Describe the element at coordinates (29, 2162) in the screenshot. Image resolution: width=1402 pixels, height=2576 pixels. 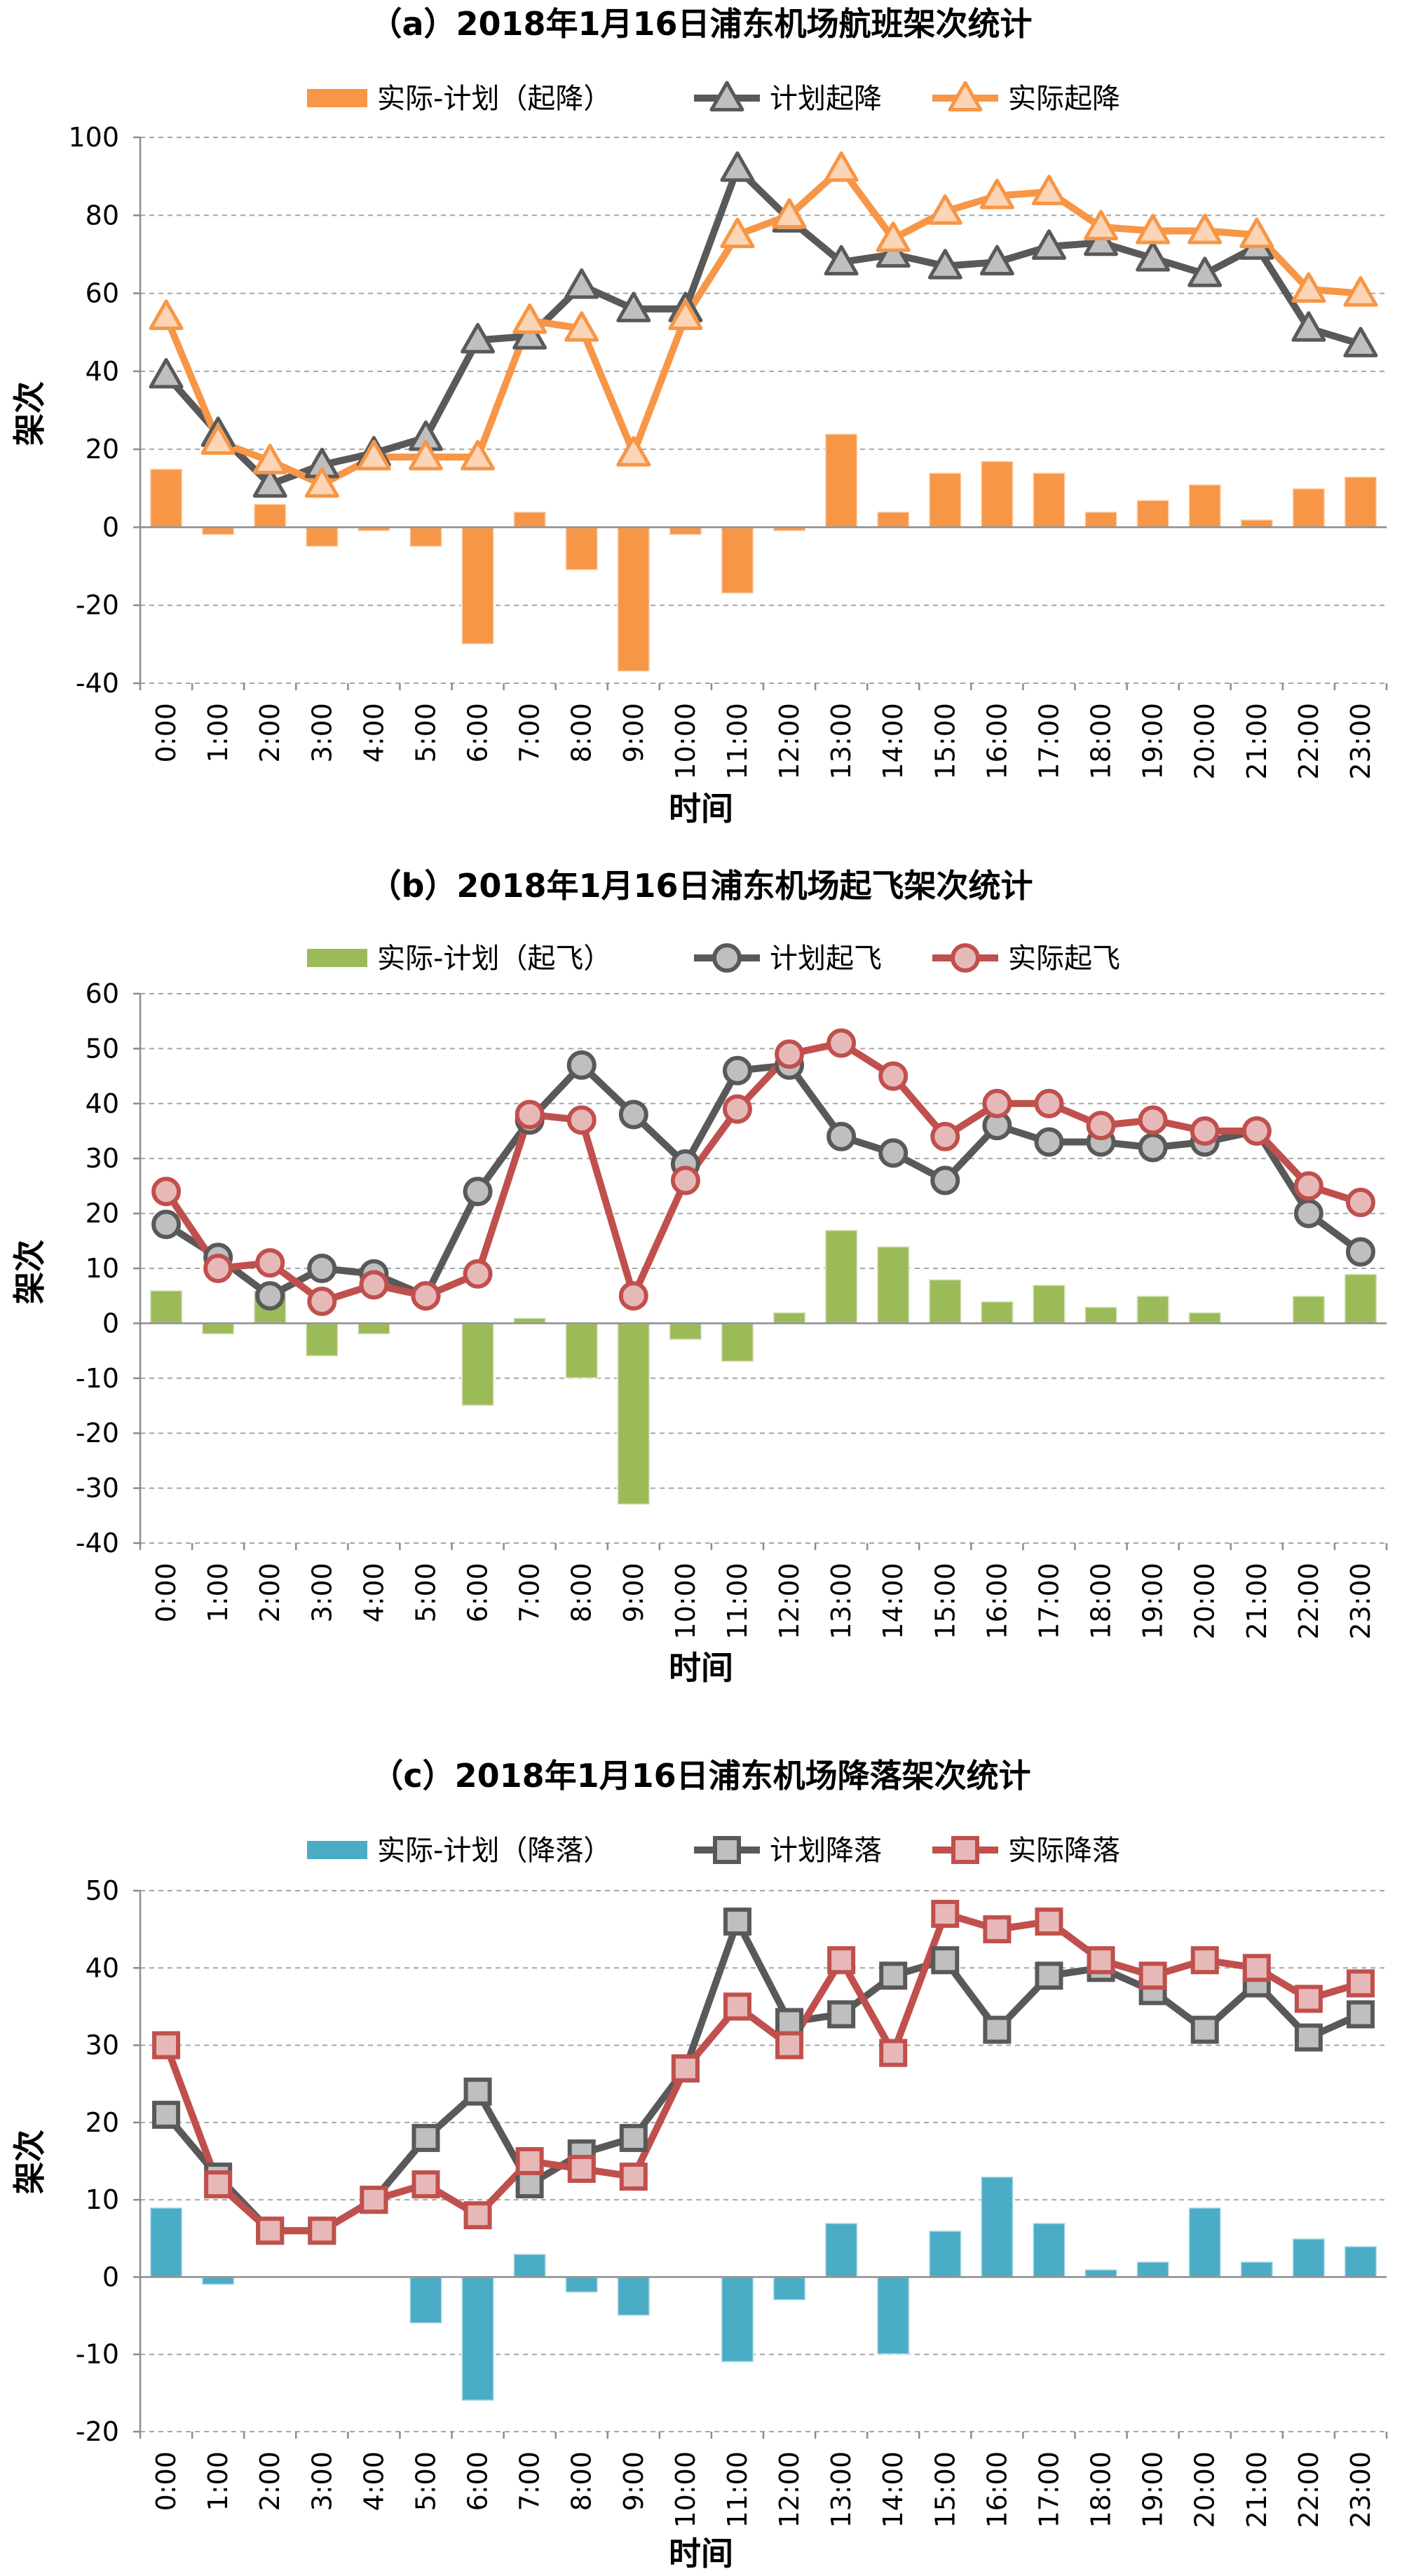
I see `y-axis-title: 架次` at that location.